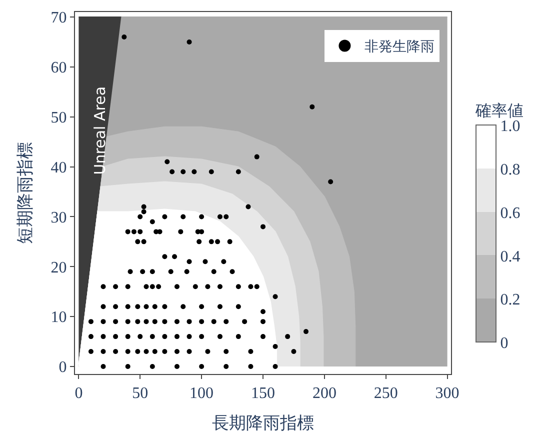 The height and width of the screenshot is (444, 551). I want to click on color-bar-label: 1.0, so click(510, 127).